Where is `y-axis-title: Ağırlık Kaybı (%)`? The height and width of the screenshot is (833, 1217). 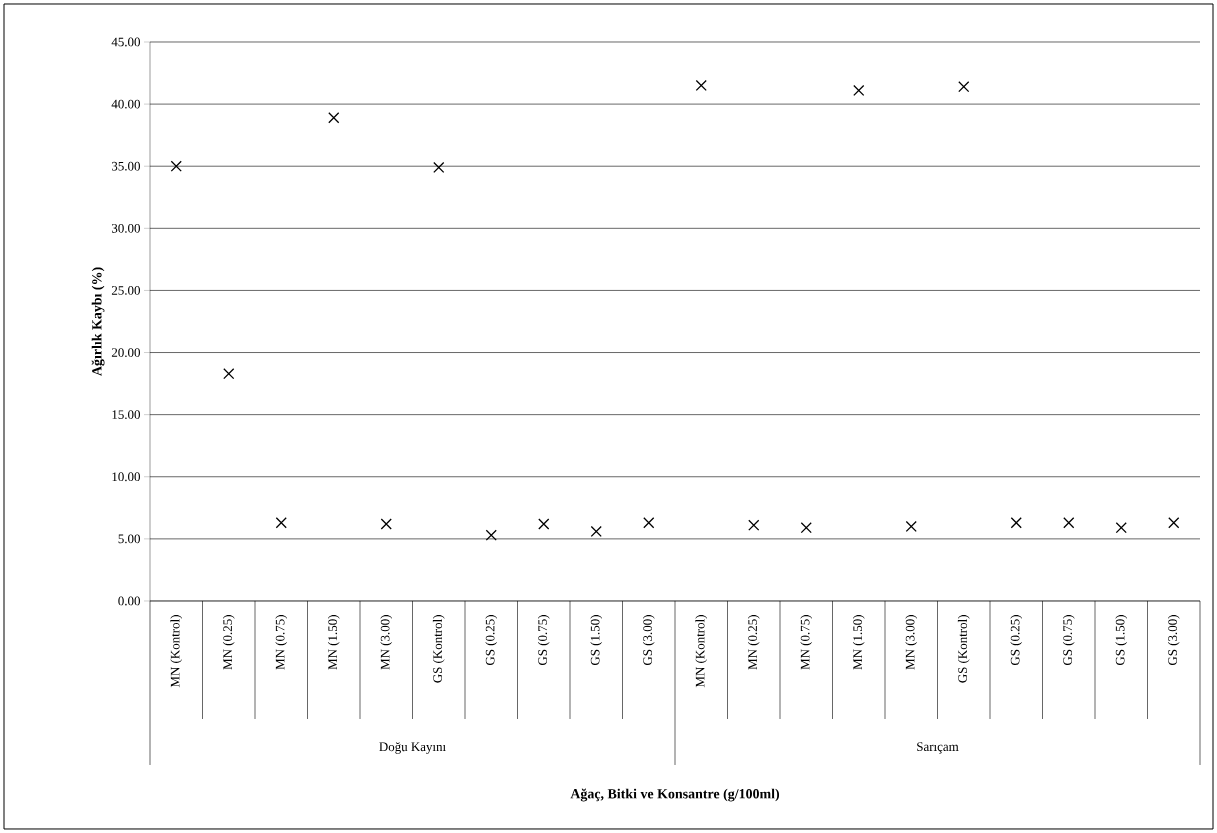
y-axis-title: Ağırlık Kaybı (%) is located at coordinates (98, 321).